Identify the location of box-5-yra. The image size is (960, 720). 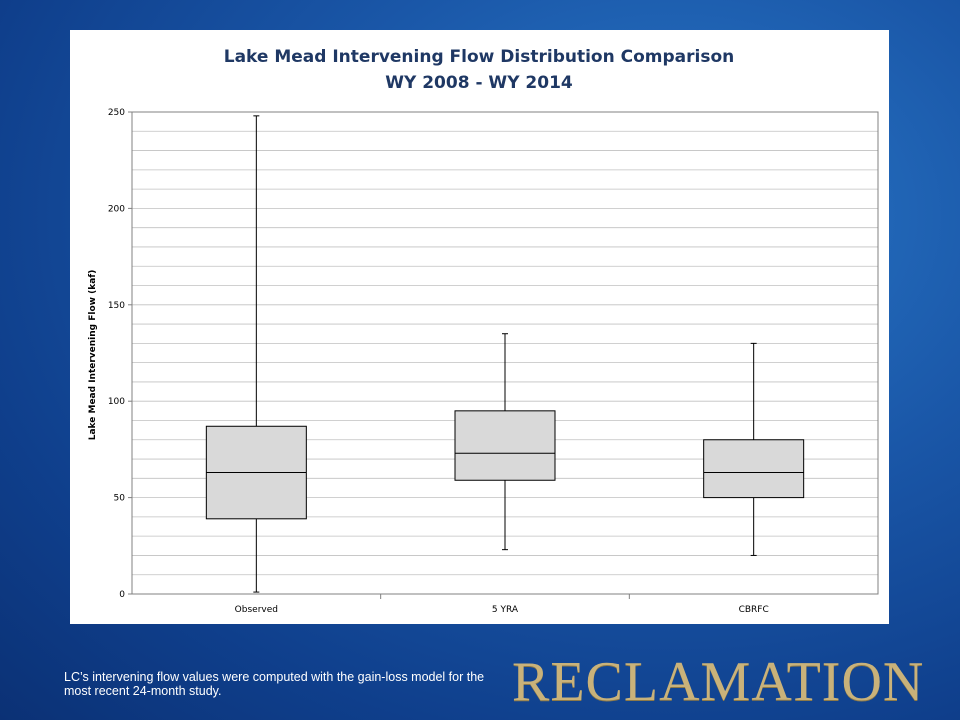
(505, 445).